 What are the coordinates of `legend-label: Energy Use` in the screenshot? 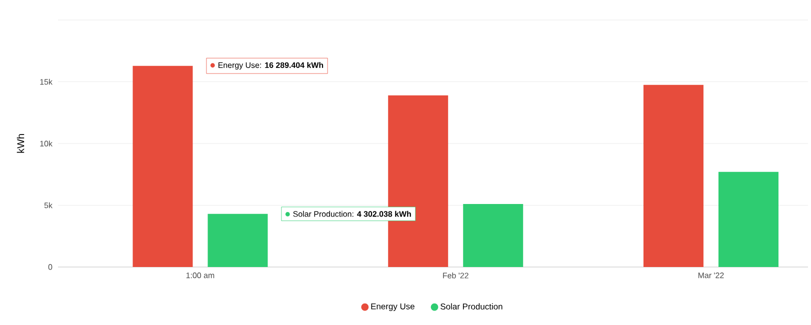 It's located at (392, 307).